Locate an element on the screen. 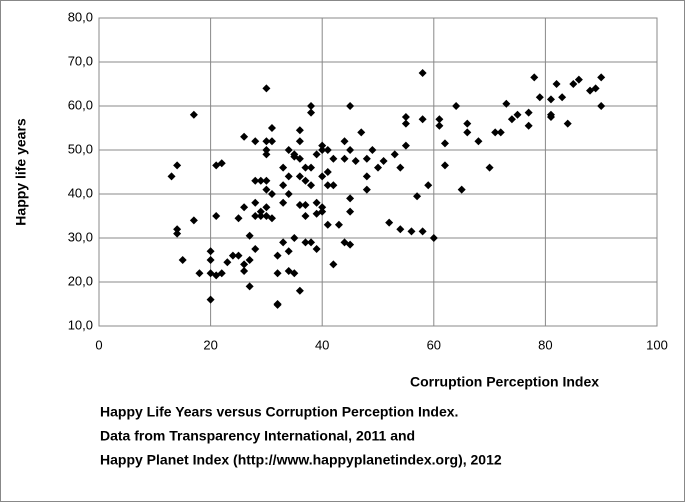  y-tick-label: 50,0 is located at coordinates (80, 148).